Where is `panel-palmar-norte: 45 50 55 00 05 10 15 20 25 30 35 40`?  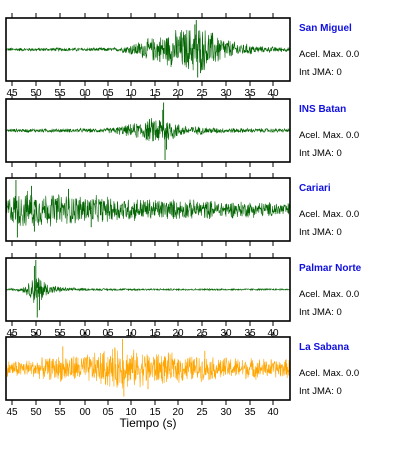 panel-palmar-norte: 45 50 55 00 05 10 15 20 25 30 35 40 is located at coordinates (148, 296).